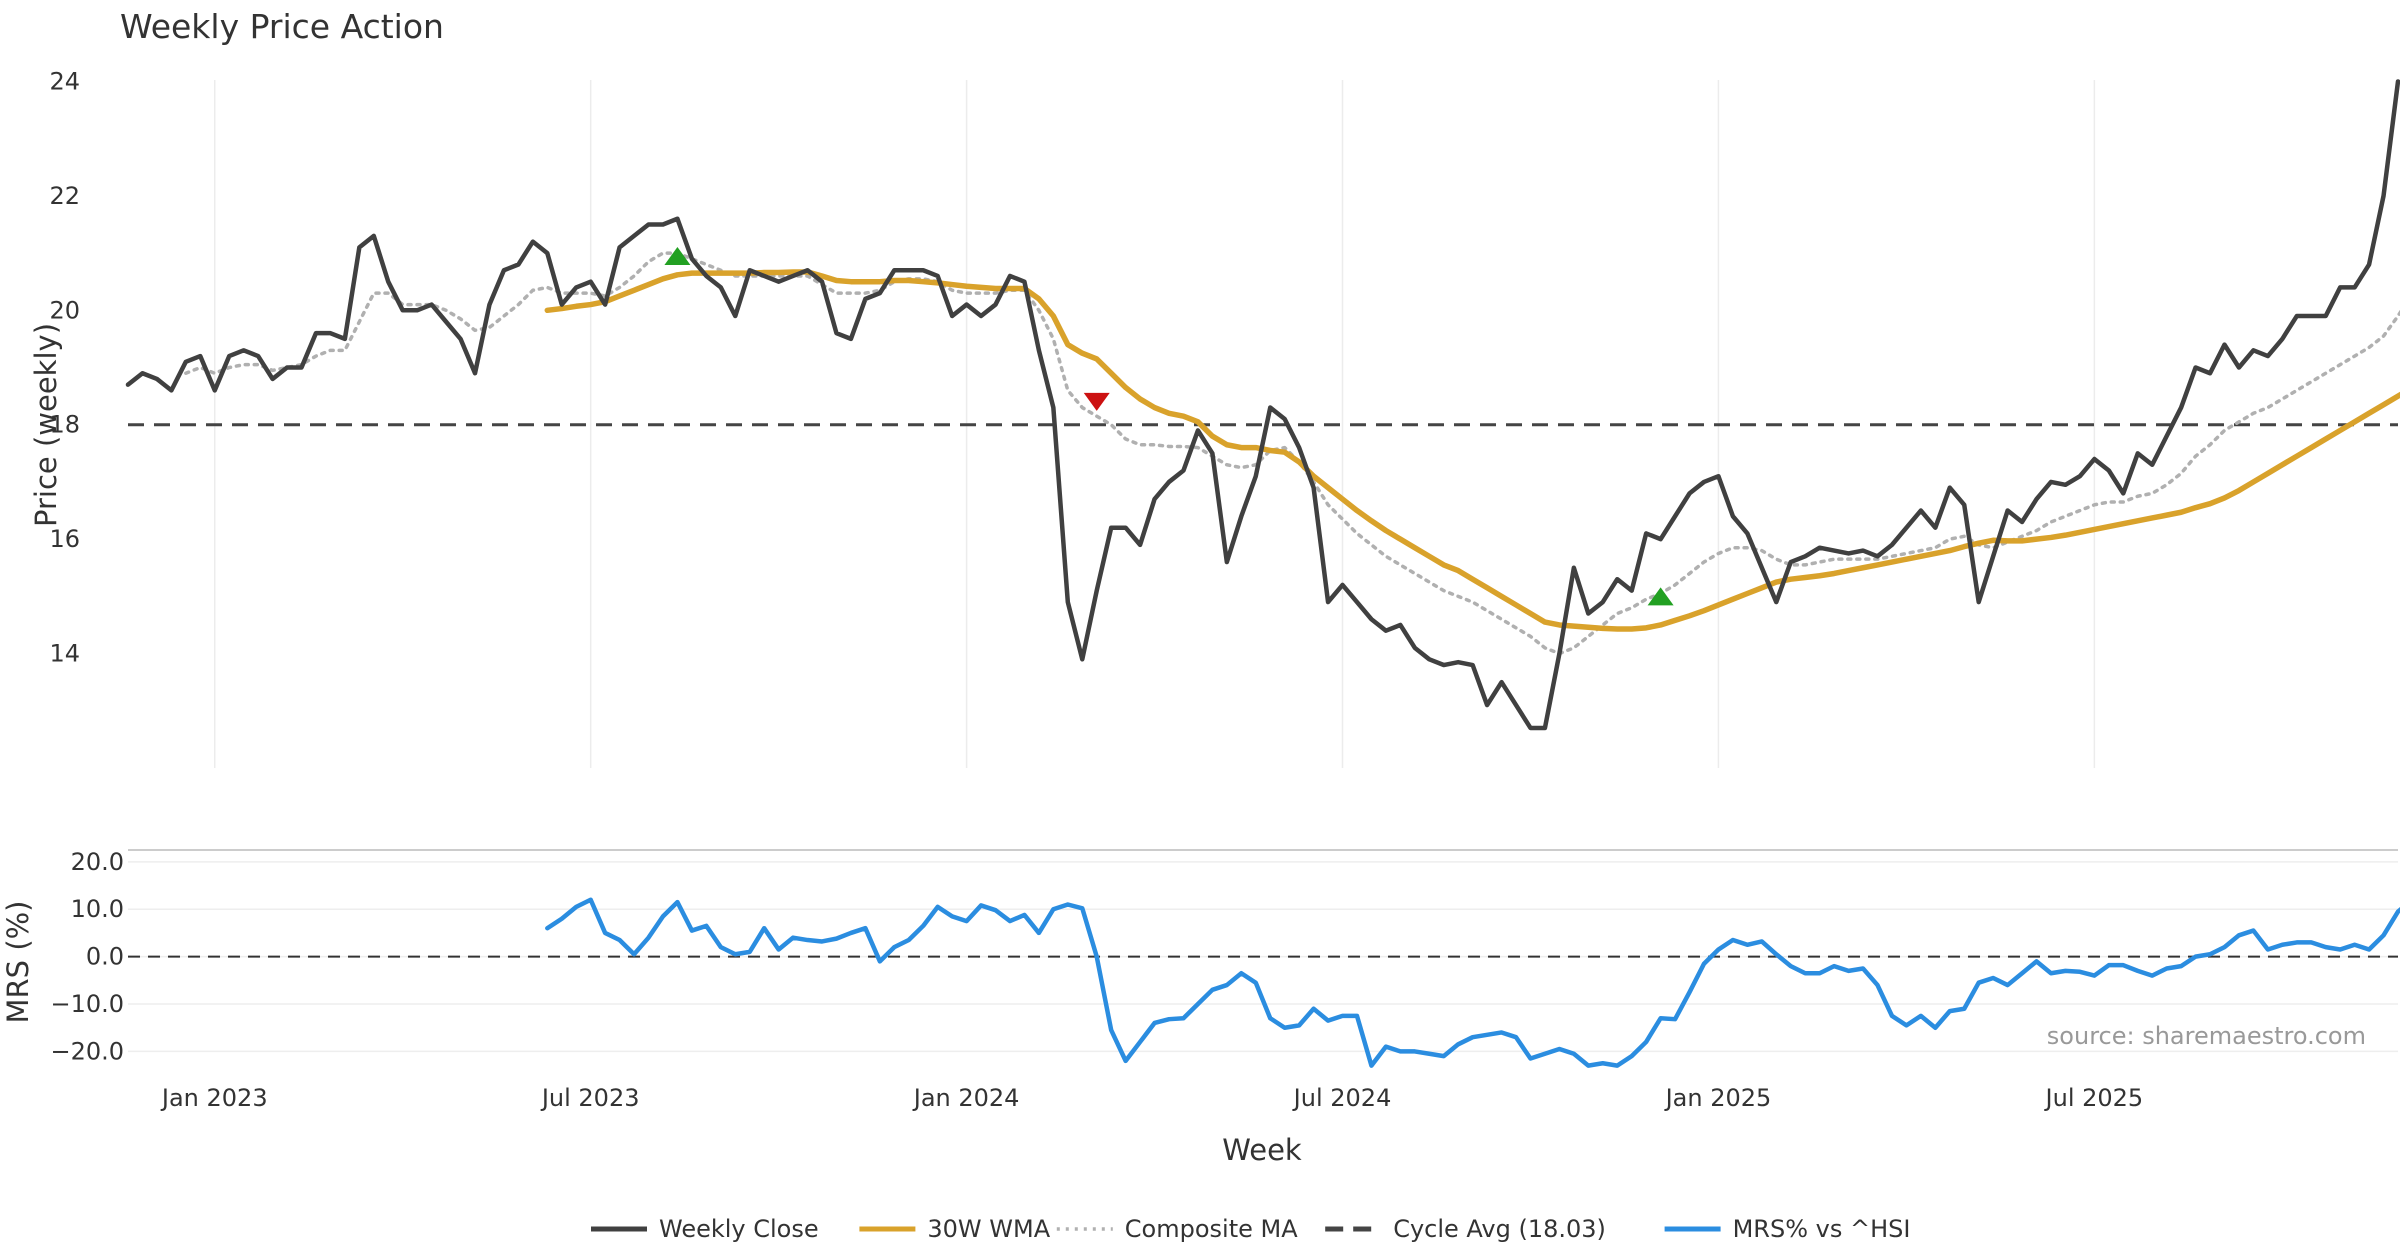 The image size is (2400, 1260). I want to click on mrs-y-tick-label: −10.0, so click(87, 1004).